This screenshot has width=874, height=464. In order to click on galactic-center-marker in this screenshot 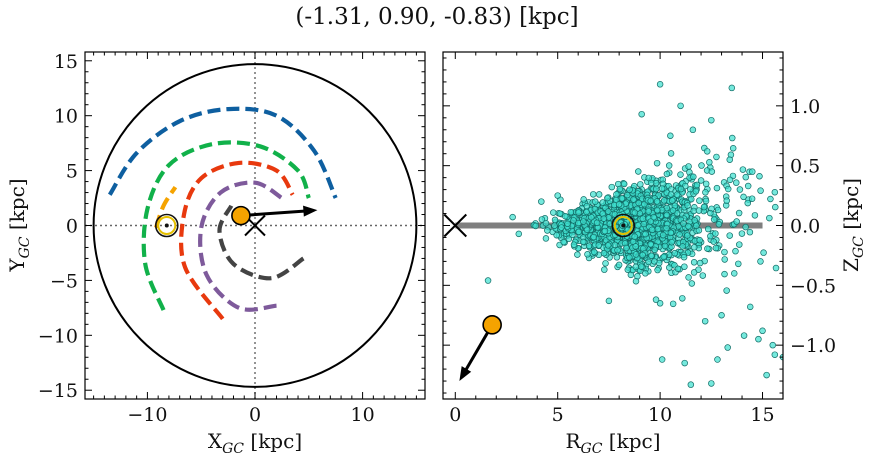, I will do `click(455, 225)`.